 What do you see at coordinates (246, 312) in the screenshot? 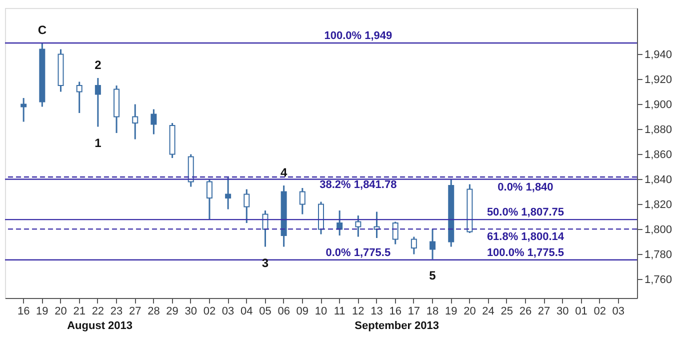
I see `x-tick-label: 04` at bounding box center [246, 312].